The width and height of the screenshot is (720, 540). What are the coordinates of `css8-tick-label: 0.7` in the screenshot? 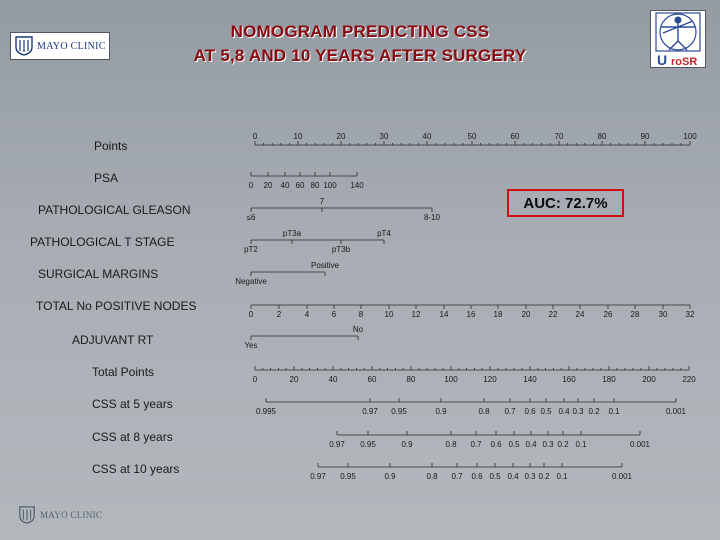 It's located at (476, 444).